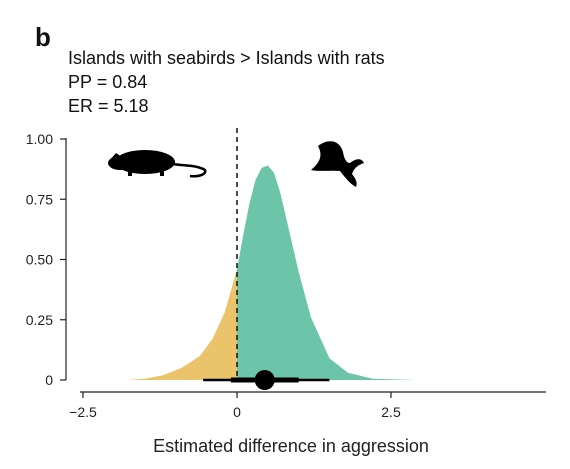 The height and width of the screenshot is (469, 570). I want to click on evidence-ratio: ER = 5.18, so click(108, 106).